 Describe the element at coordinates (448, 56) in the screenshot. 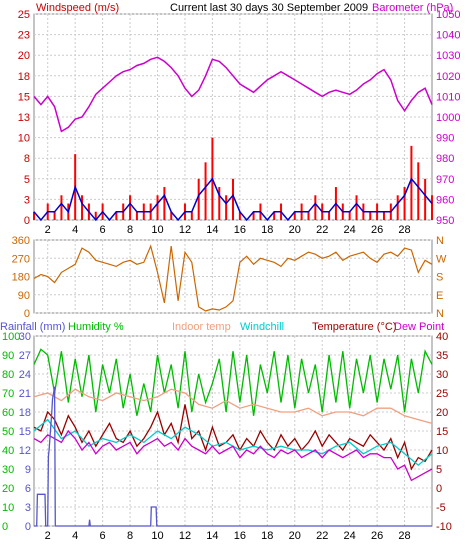

I see `y-tick-label: 1030` at that location.